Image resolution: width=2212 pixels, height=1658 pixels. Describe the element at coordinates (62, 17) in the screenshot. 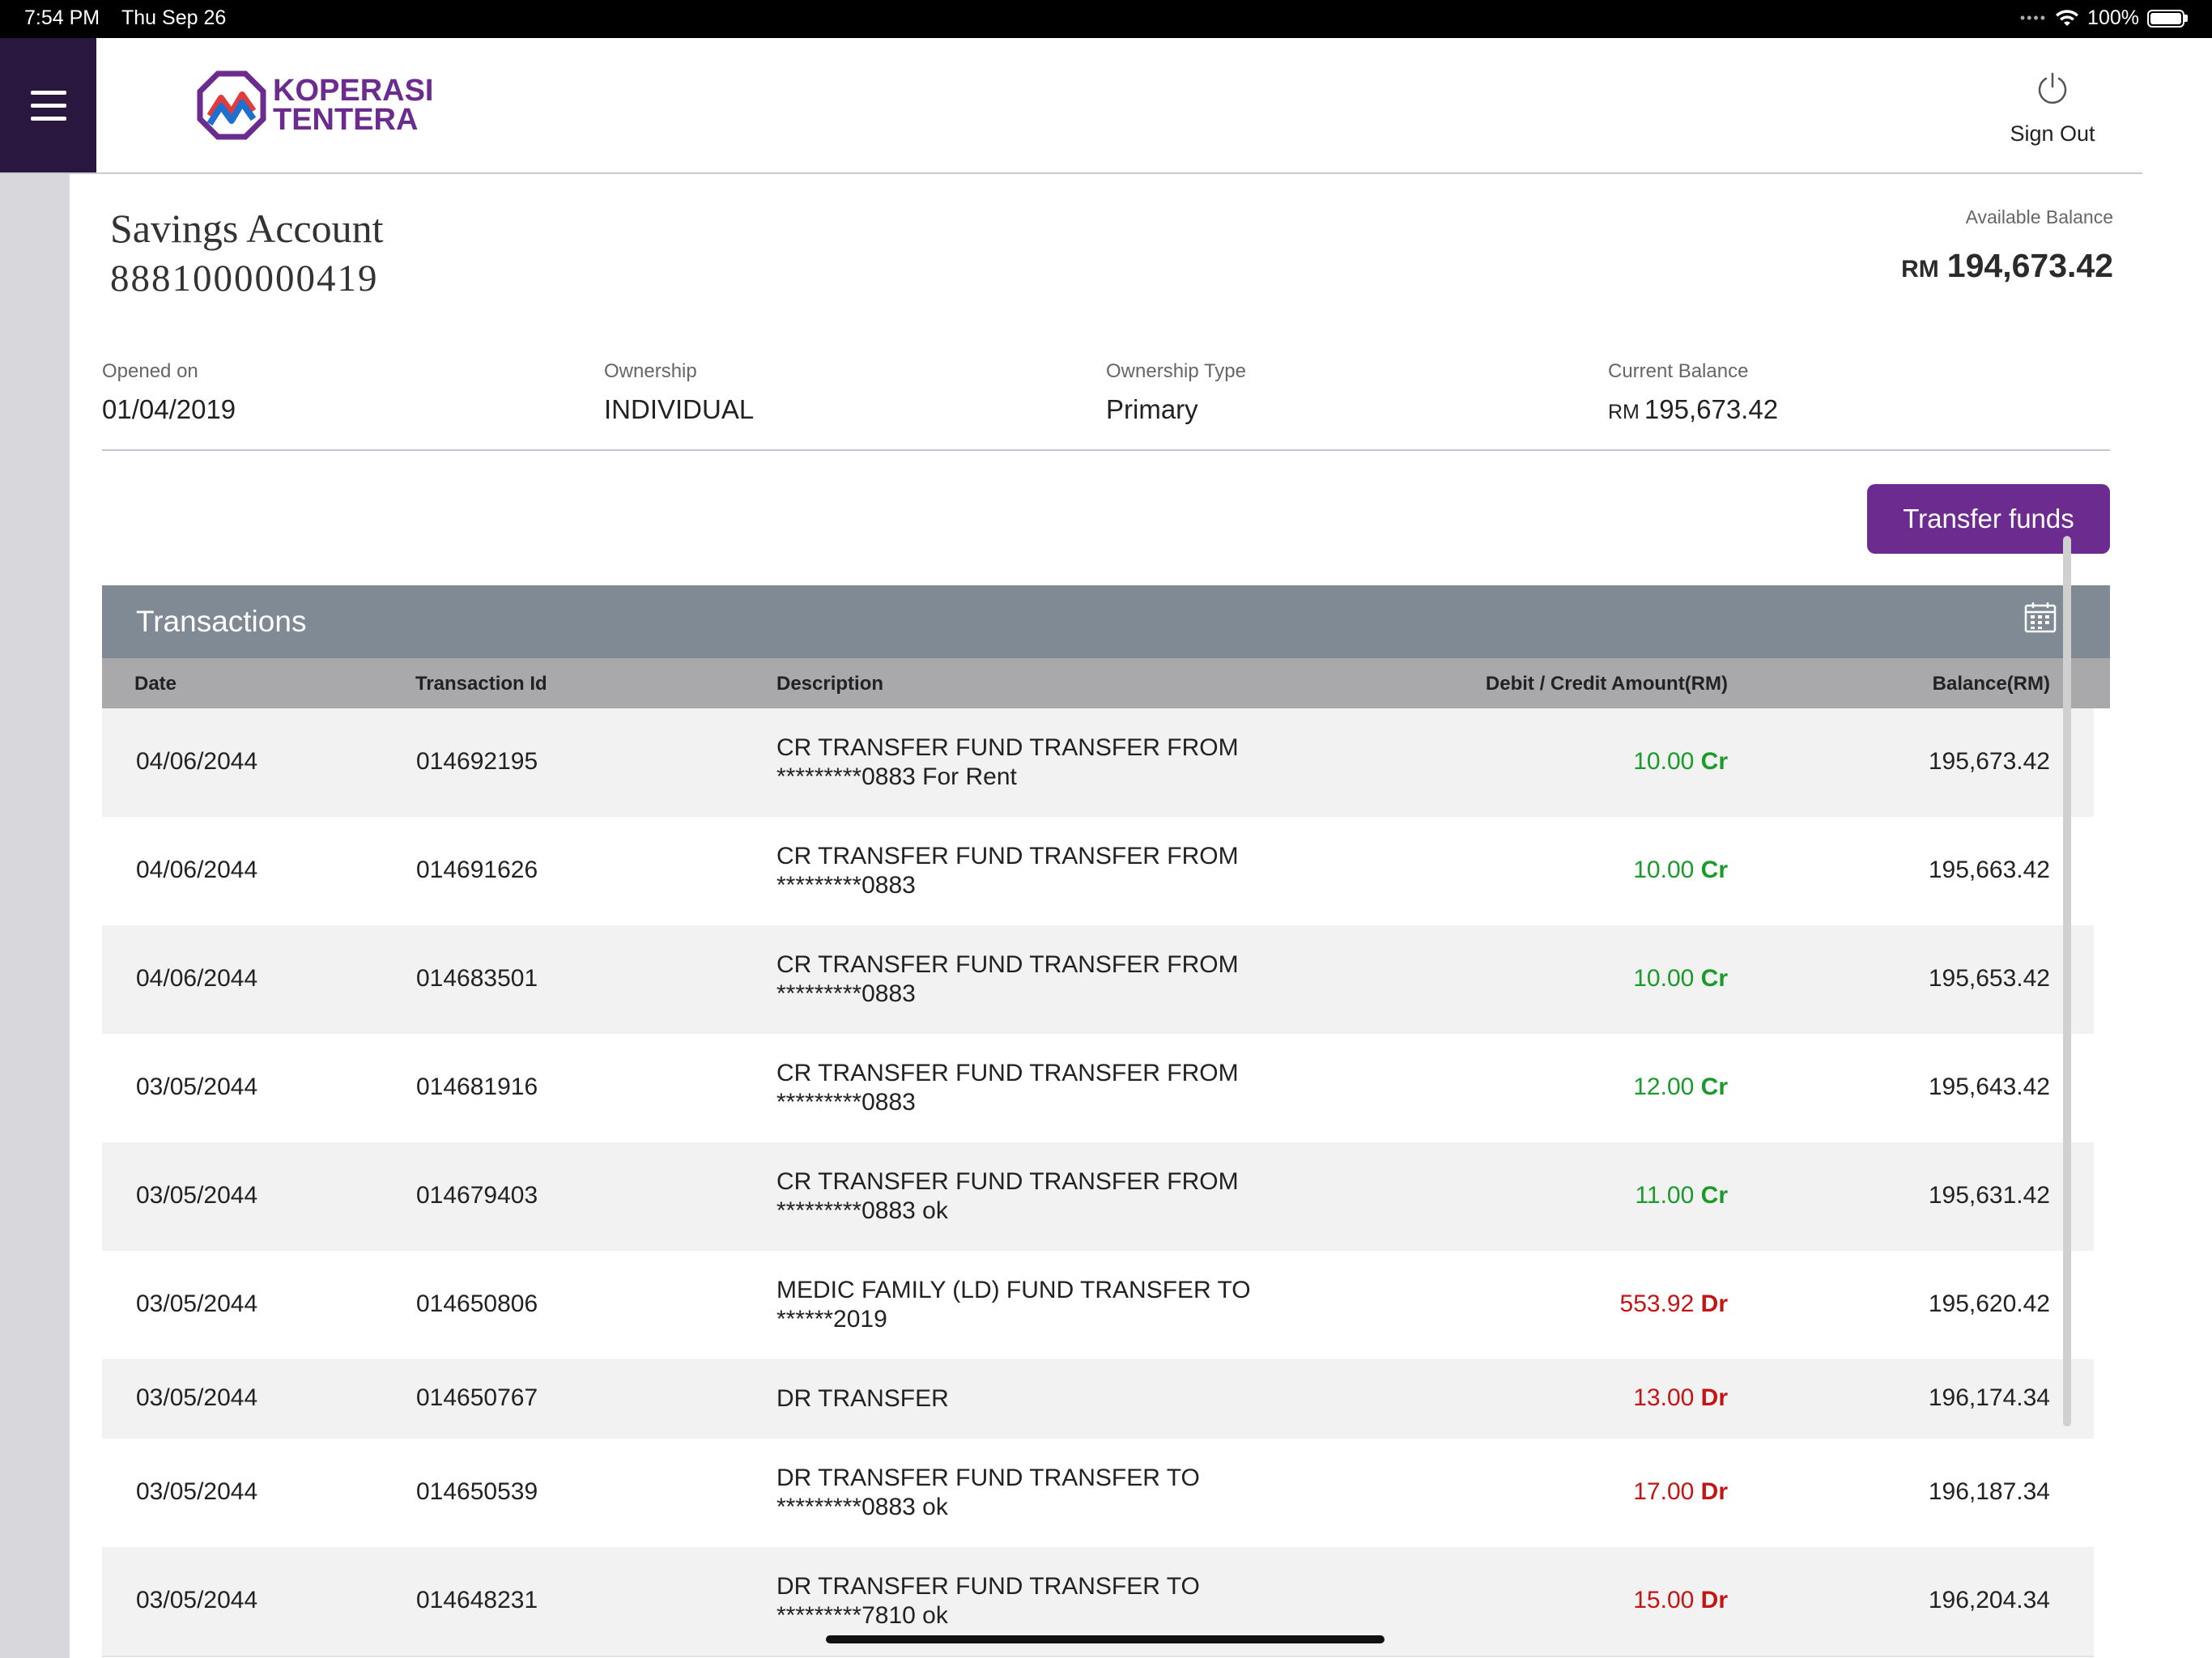

I see `status-time: 7:54 PM` at that location.